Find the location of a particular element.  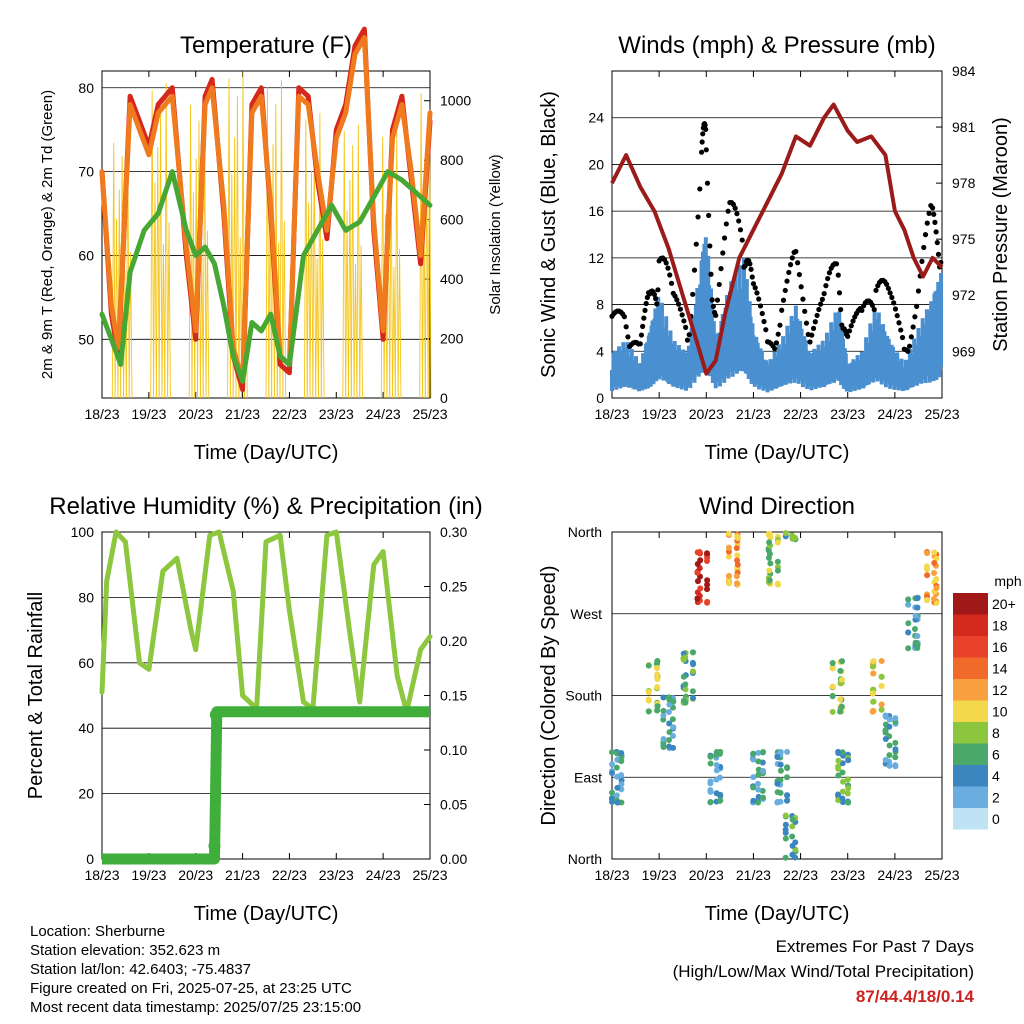

y-right-tick-label: 969 is located at coordinates (964, 351).